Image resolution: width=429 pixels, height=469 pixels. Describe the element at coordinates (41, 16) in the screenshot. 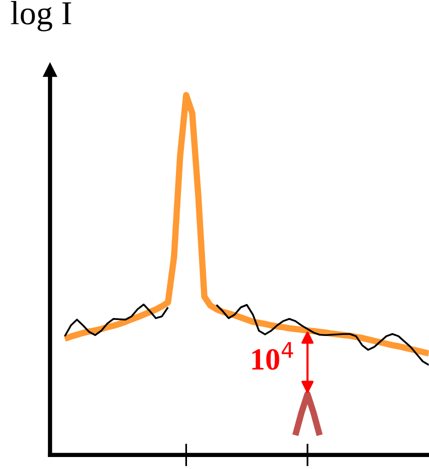

I see `y-axis-title: log I` at that location.